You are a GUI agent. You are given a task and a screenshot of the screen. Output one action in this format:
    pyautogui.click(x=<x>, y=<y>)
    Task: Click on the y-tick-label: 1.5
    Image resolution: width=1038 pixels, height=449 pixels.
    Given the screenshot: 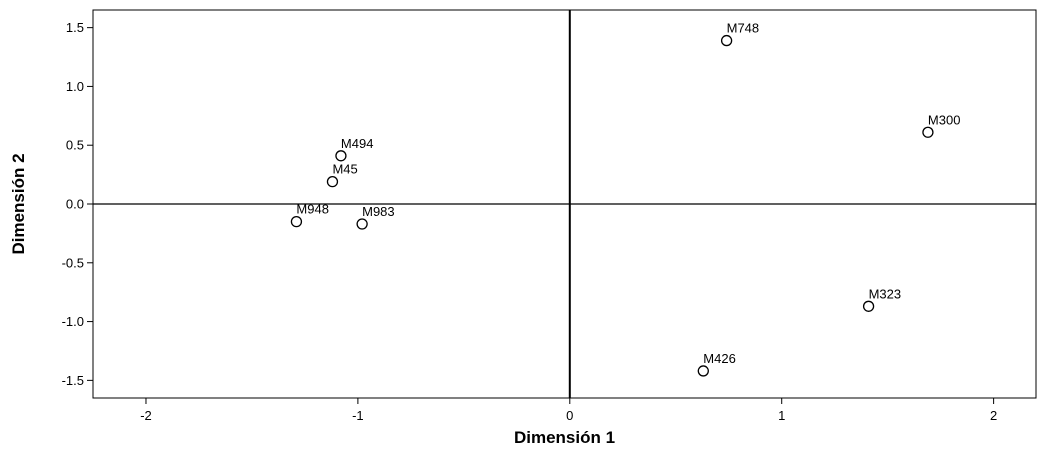 What is the action you would take?
    pyautogui.click(x=75, y=27)
    